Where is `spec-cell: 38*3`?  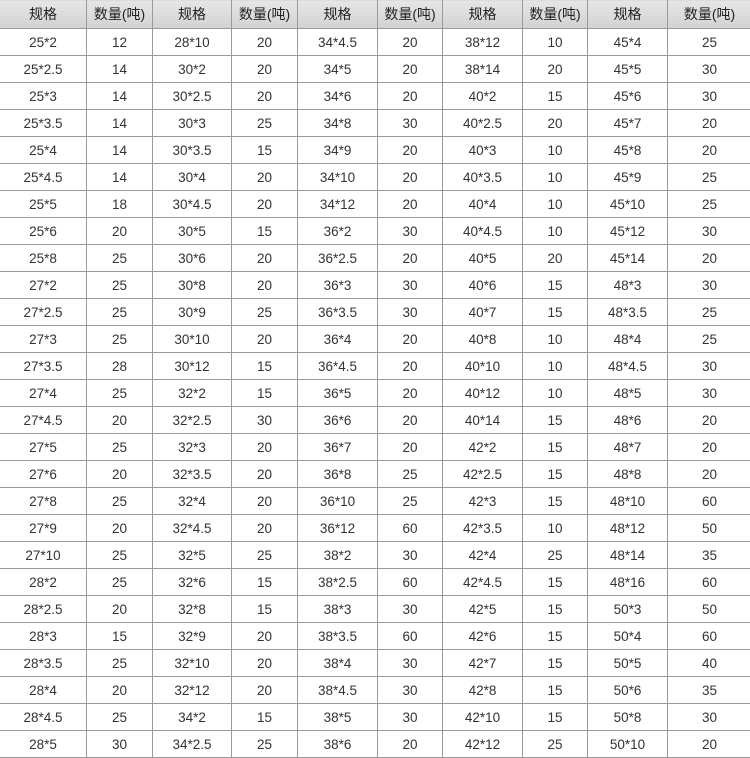
spec-cell: 38*3 is located at coordinates (338, 609).